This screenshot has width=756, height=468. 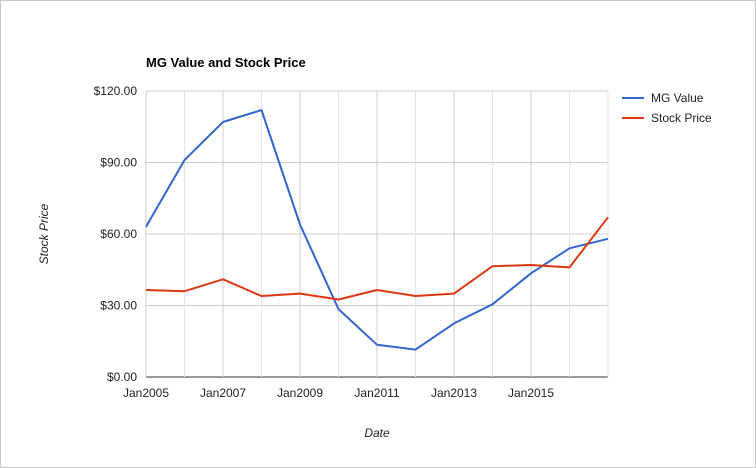 I want to click on series-line-stock-price, so click(x=377, y=258).